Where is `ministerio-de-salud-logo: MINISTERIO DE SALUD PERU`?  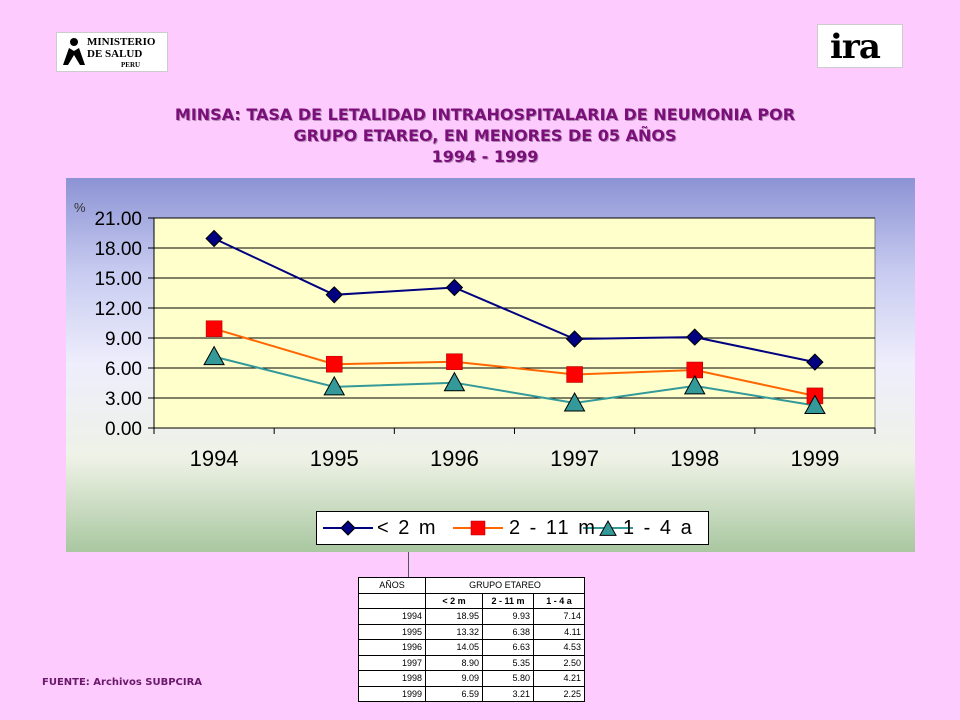 ministerio-de-salud-logo: MINISTERIO DE SALUD PERU is located at coordinates (112, 52).